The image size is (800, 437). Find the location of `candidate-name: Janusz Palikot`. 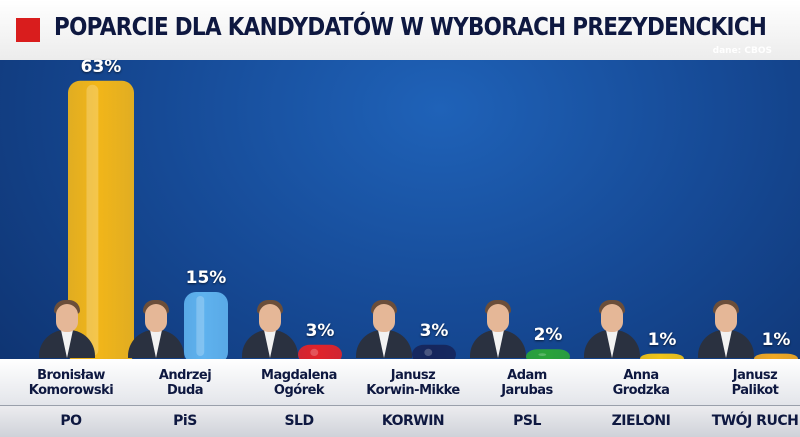

candidate-name: Janusz Palikot is located at coordinates (749, 383).